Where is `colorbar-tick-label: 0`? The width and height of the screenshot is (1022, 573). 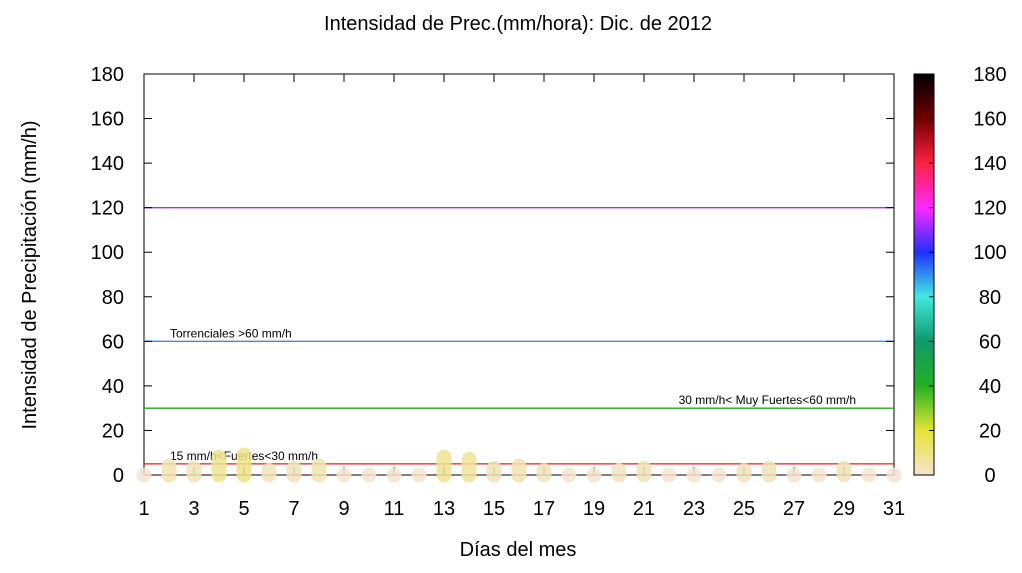 colorbar-tick-label: 0 is located at coordinates (989, 476).